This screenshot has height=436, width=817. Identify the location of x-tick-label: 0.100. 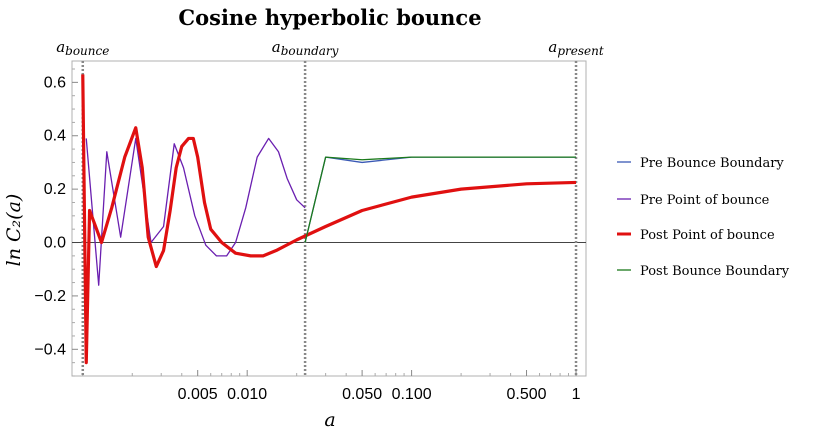
(412, 394).